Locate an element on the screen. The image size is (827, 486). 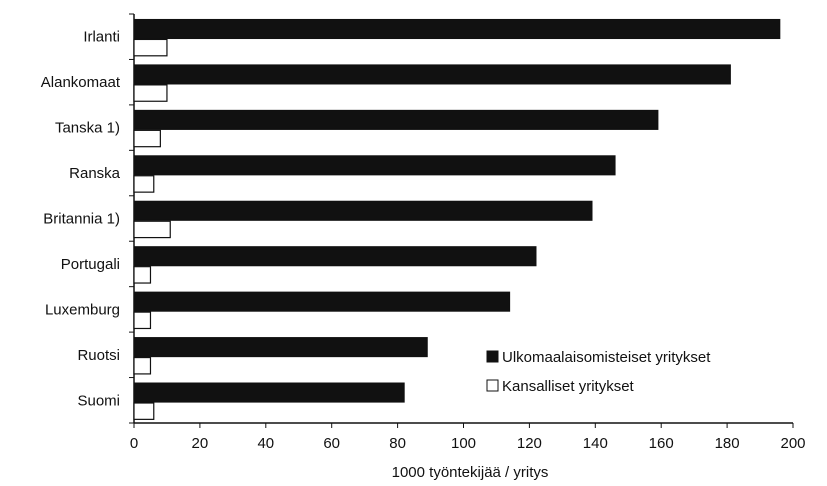
legend-swatch-foreign is located at coordinates (492, 356).